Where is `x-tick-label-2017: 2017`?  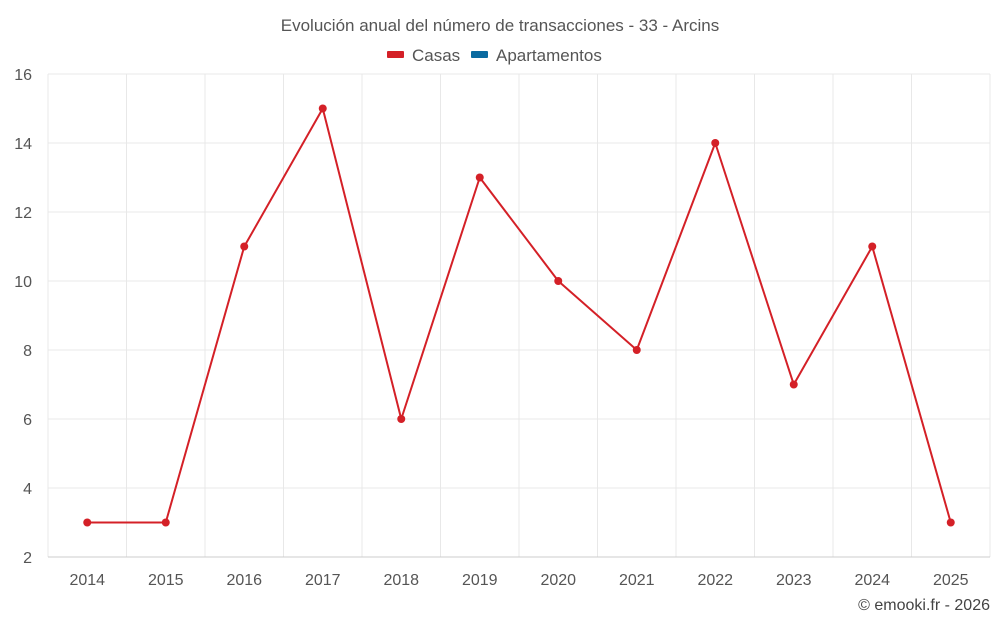 x-tick-label-2017: 2017 is located at coordinates (323, 580).